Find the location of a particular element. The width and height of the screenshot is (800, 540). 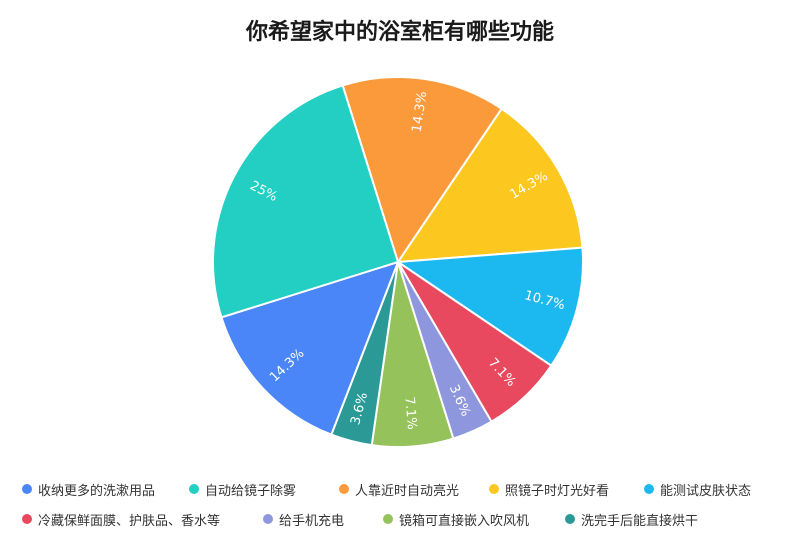

legend-item-phone-charge: 给手机充电 is located at coordinates (323, 519).